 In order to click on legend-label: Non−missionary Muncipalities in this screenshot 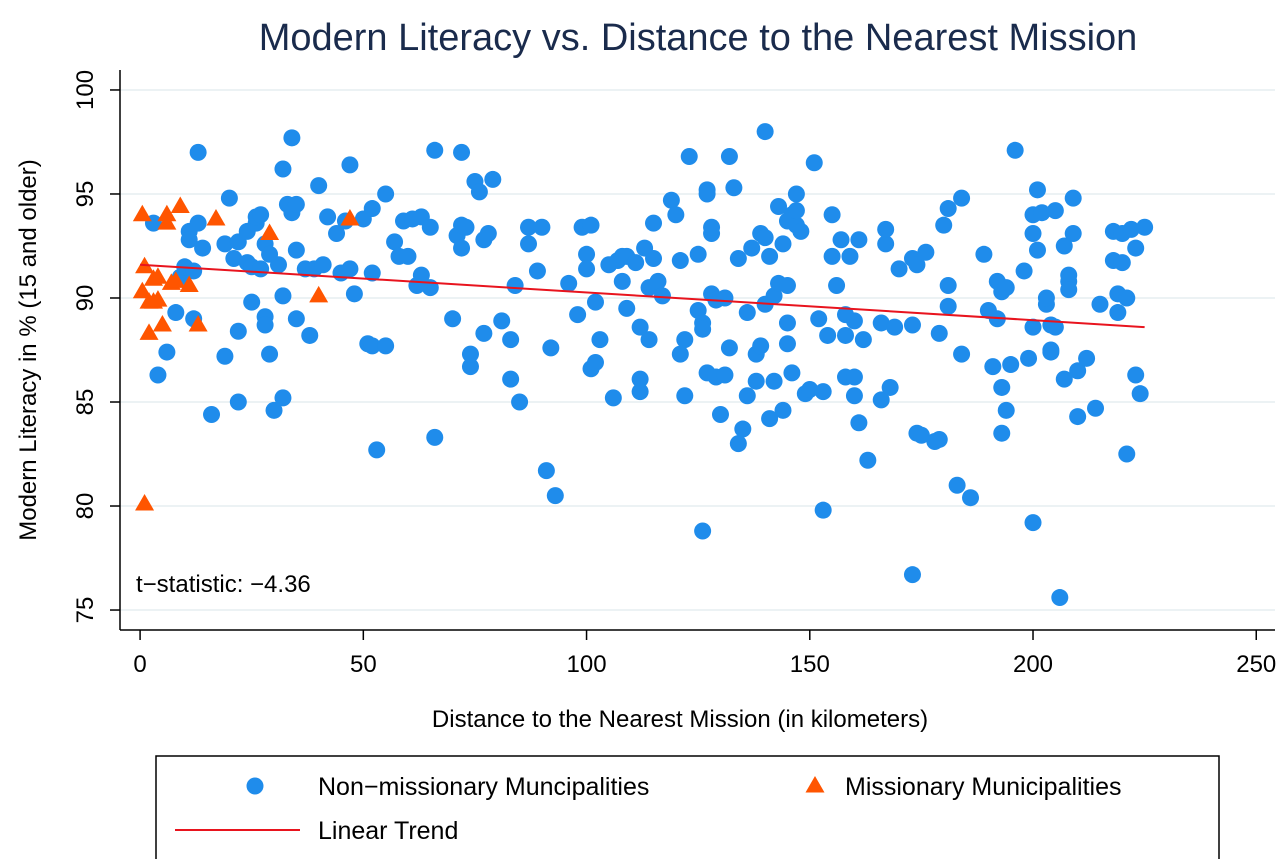, I will do `click(483, 787)`.